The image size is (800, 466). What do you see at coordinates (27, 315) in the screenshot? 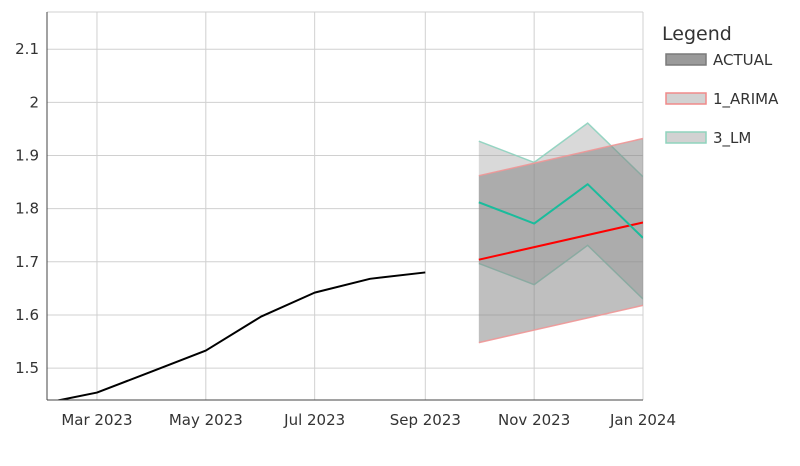
I see `y-tick-label: 1.6` at bounding box center [27, 315].